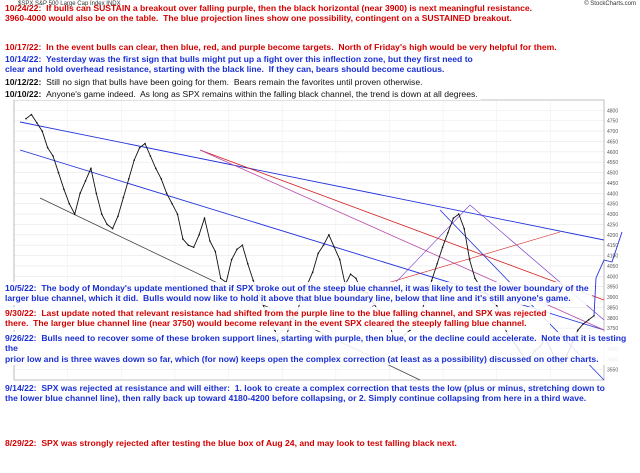  I want to click on brand-label: © StockCharts.com, so click(610, 4).